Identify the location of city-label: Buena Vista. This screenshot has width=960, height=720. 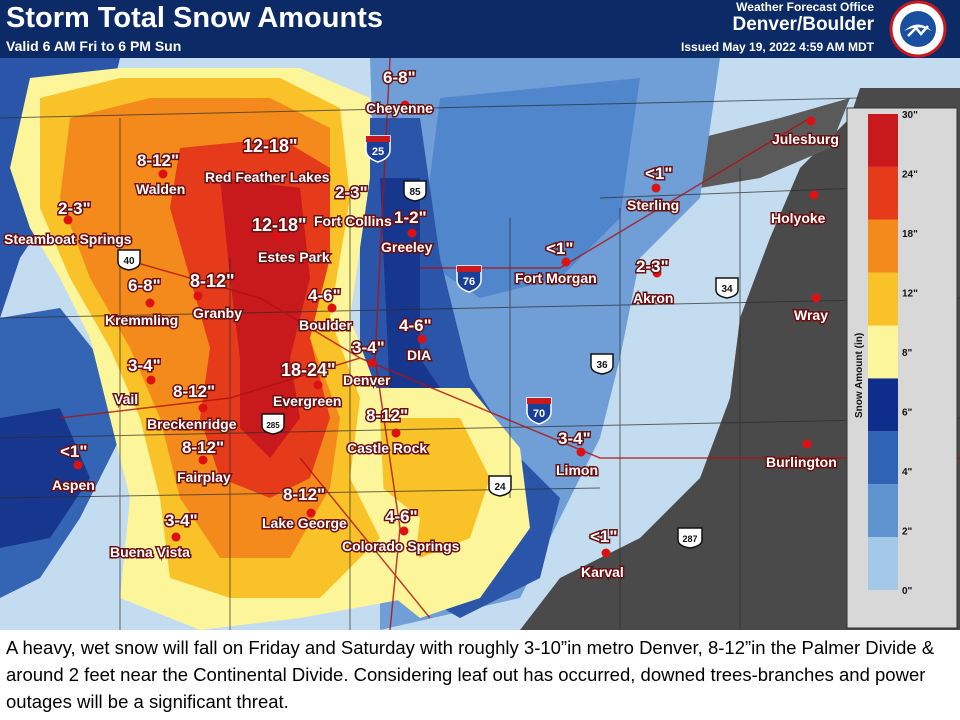
(150, 552).